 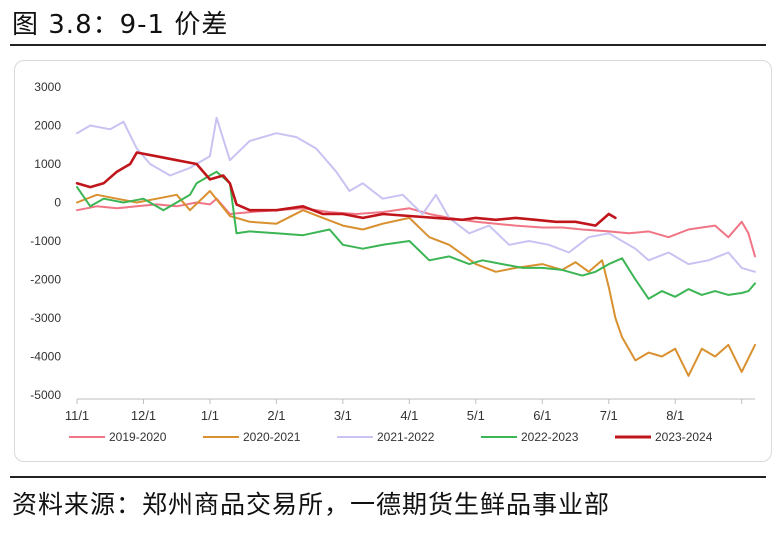 What do you see at coordinates (120, 25) in the screenshot?
I see `figure-title: 图 3.8：9-1 价差` at bounding box center [120, 25].